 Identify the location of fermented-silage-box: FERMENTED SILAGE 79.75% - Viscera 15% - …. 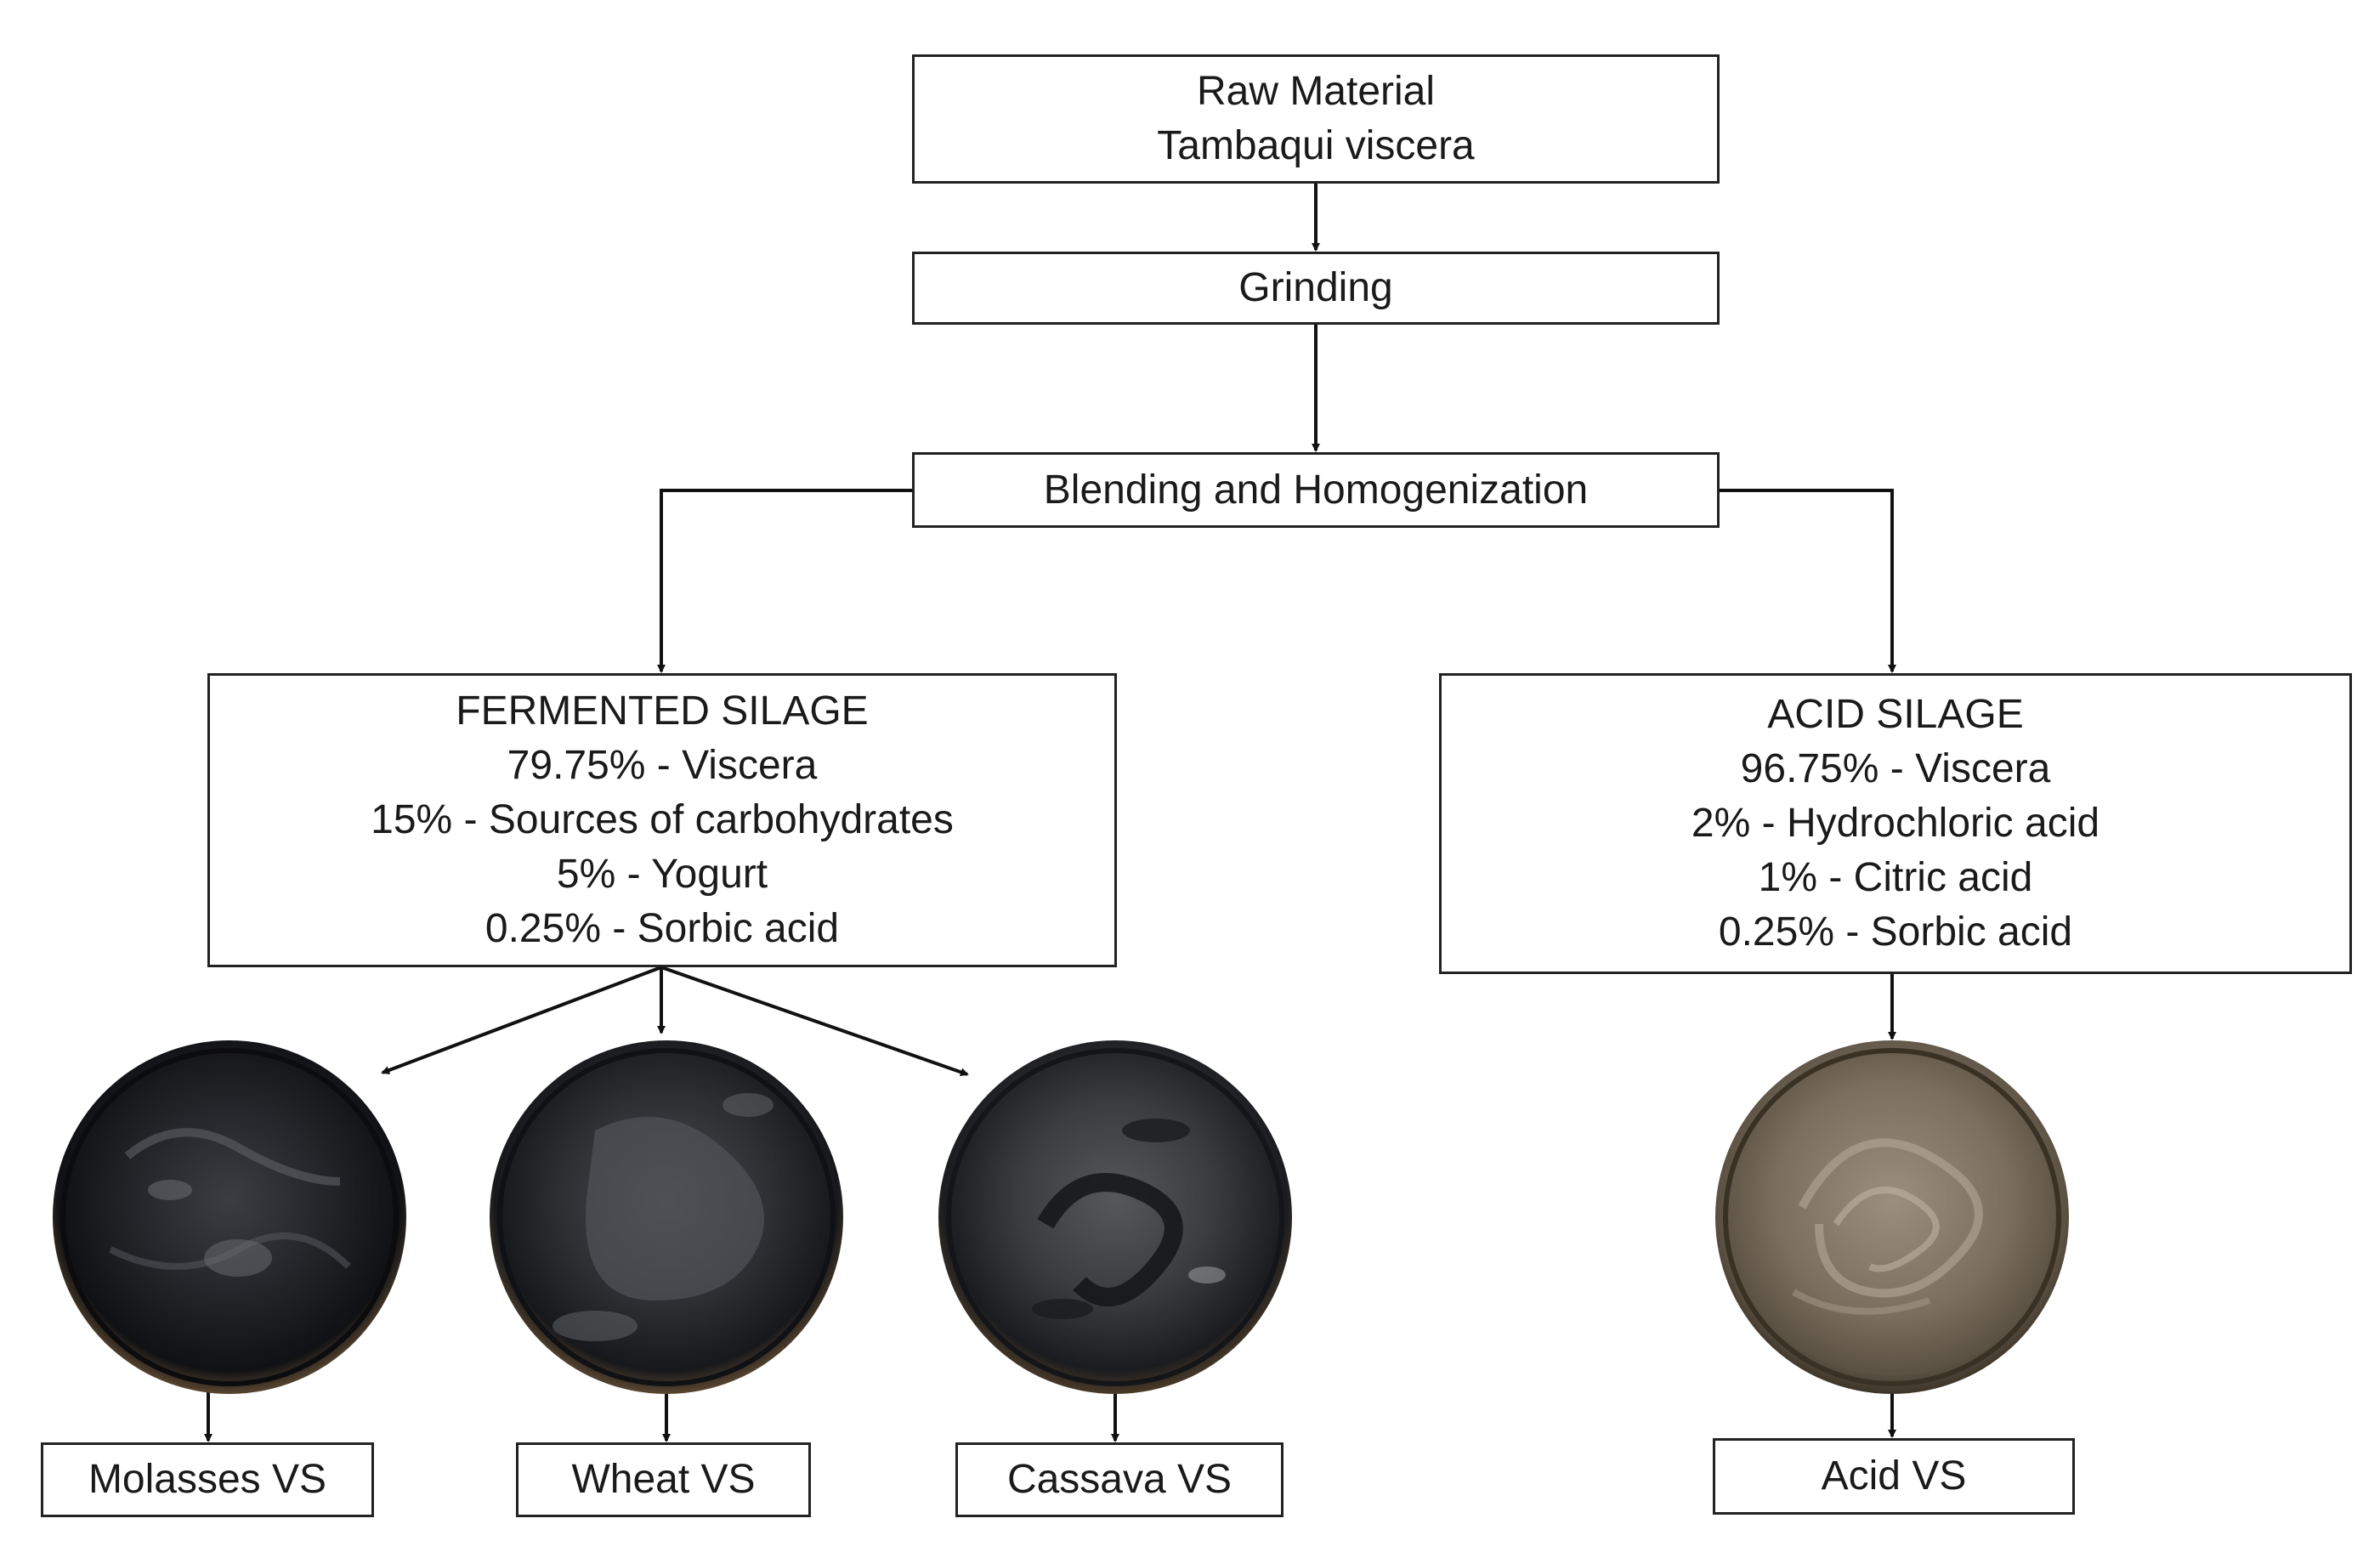
(662, 820).